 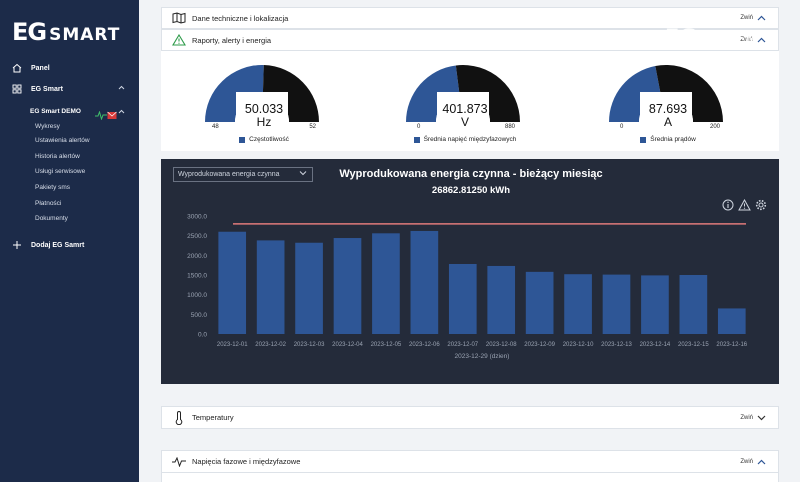 What do you see at coordinates (470, 477) in the screenshot?
I see `panel-voltages-body` at bounding box center [470, 477].